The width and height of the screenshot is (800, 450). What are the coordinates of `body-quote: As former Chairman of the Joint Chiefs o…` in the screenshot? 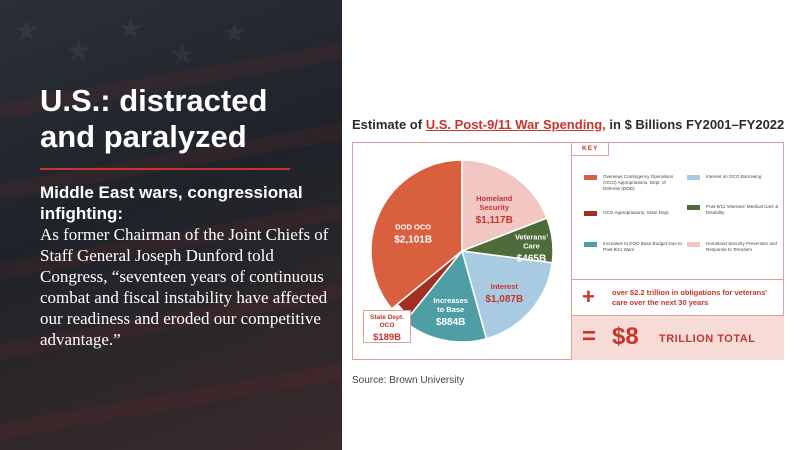 It's located at (184, 287).